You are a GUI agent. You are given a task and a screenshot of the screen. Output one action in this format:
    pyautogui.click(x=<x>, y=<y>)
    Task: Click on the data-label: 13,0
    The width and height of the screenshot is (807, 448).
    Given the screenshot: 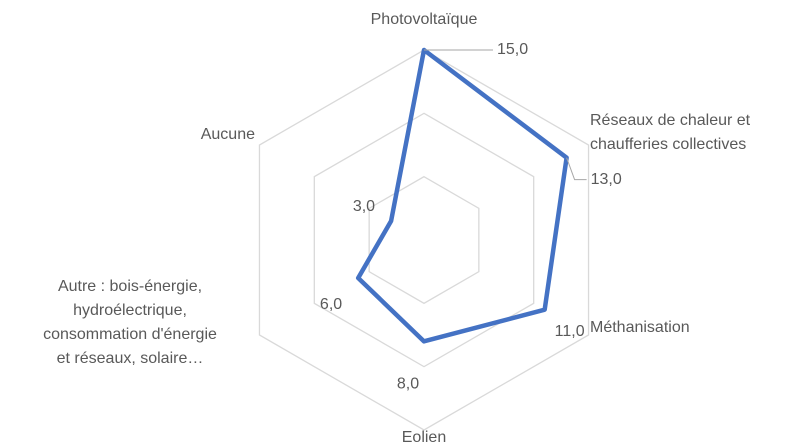 What is the action you would take?
    pyautogui.click(x=606, y=179)
    